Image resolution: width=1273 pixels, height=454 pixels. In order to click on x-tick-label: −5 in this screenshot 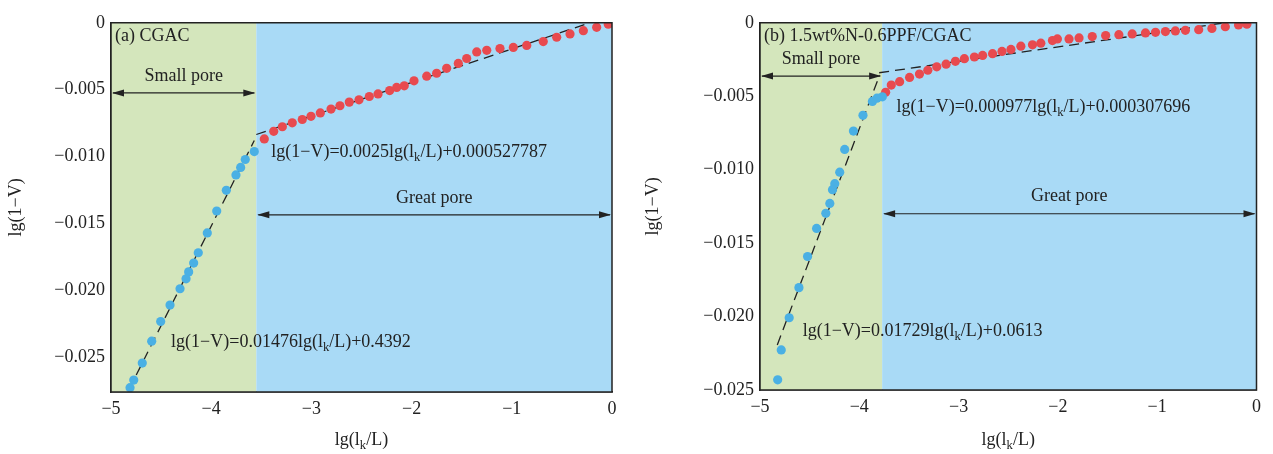, I will do `click(111, 407)`.